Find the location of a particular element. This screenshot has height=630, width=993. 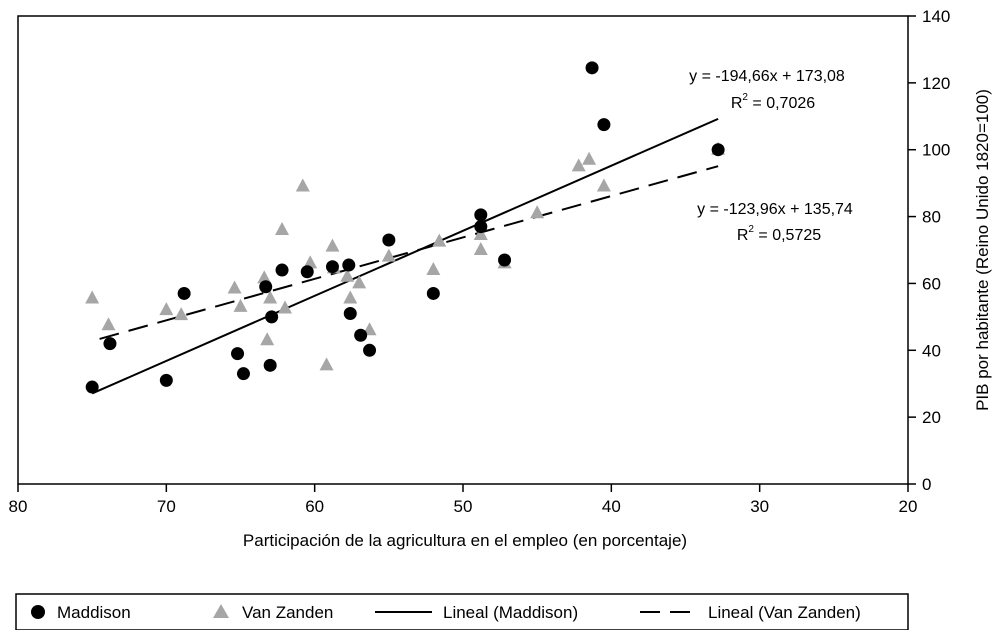

legend-label-vanzanden: Van Zanden is located at coordinates (287, 612).